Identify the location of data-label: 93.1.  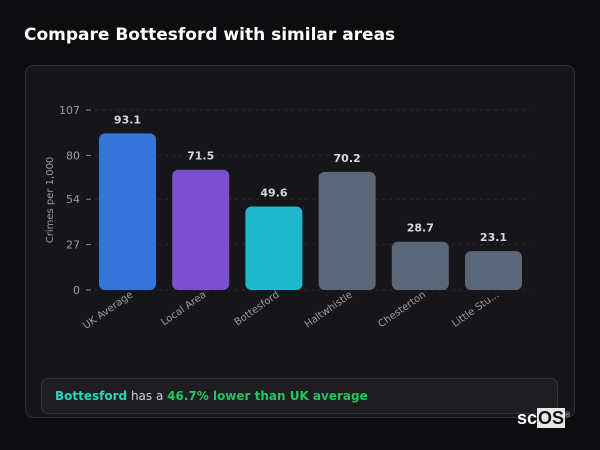
(127, 119).